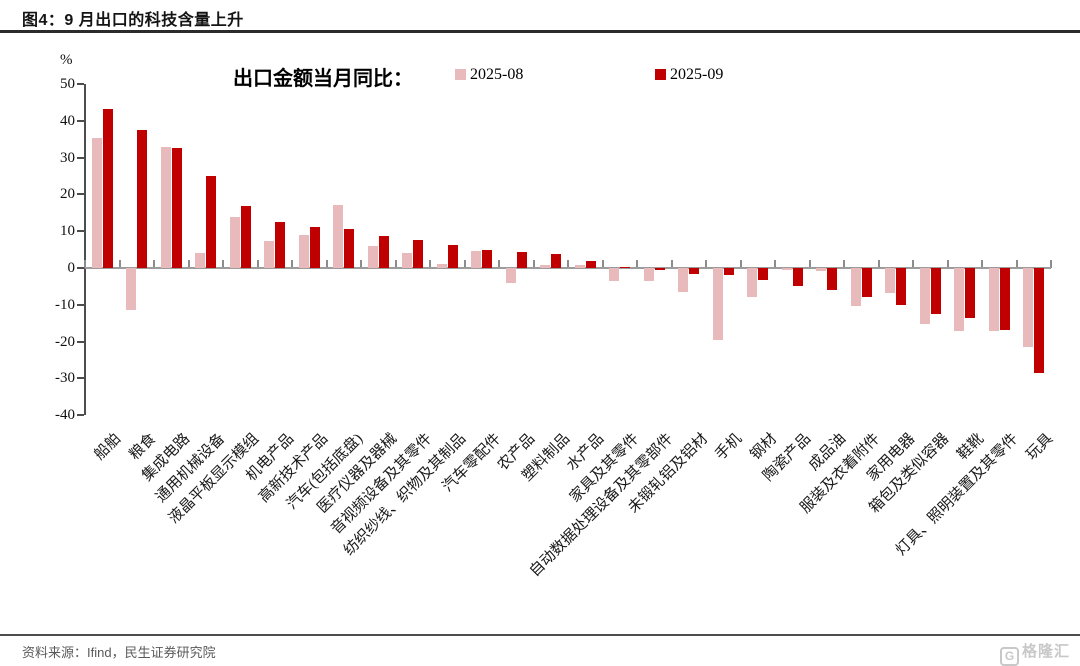 This screenshot has height=666, width=1080. I want to click on y-tick-label: 0, so click(71, 268).